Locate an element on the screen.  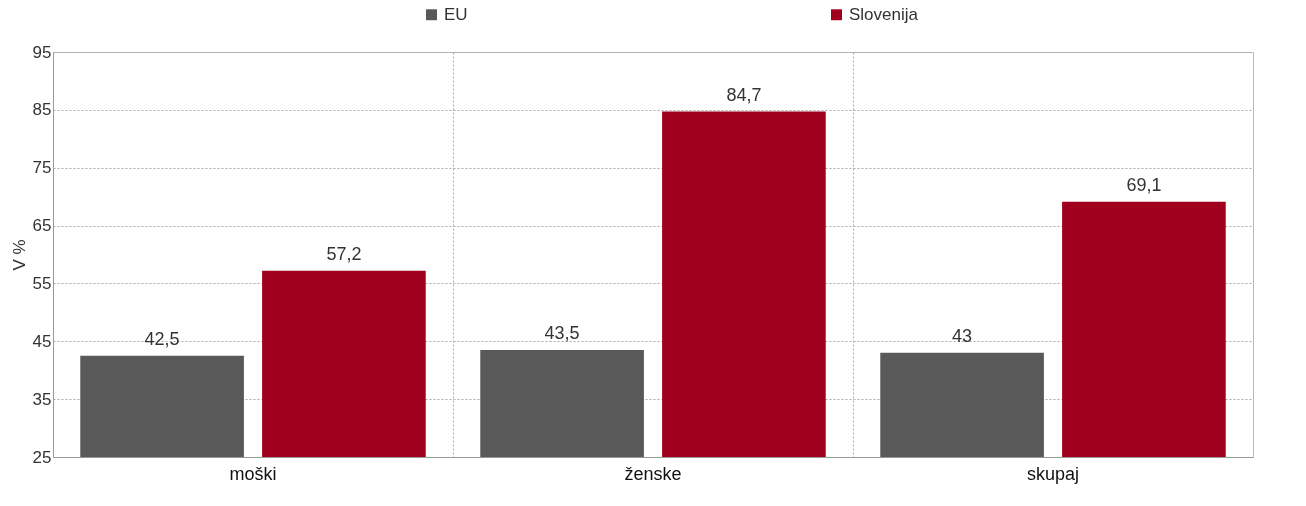
data-label: 69,1 is located at coordinates (1144, 184).